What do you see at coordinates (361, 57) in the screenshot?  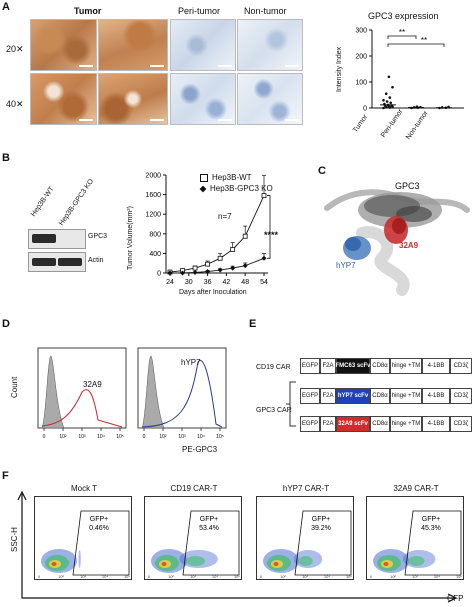 I see `y-tick-label: 200` at bounding box center [361, 57].